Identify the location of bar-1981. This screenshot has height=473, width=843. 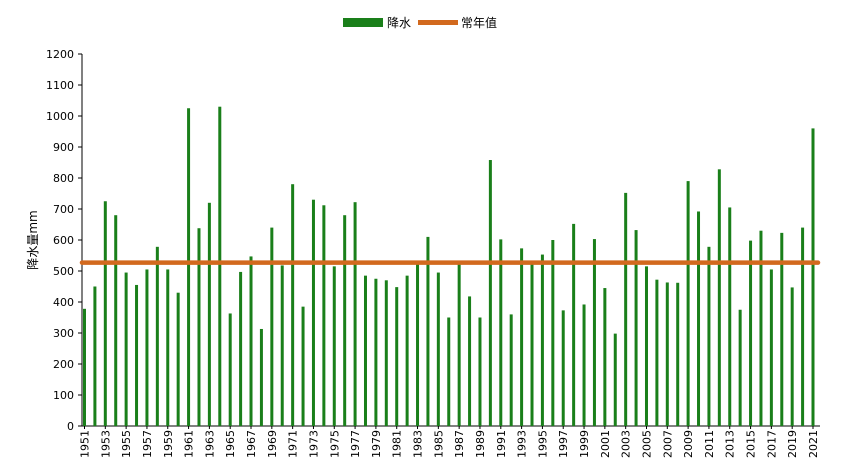
(397, 356).